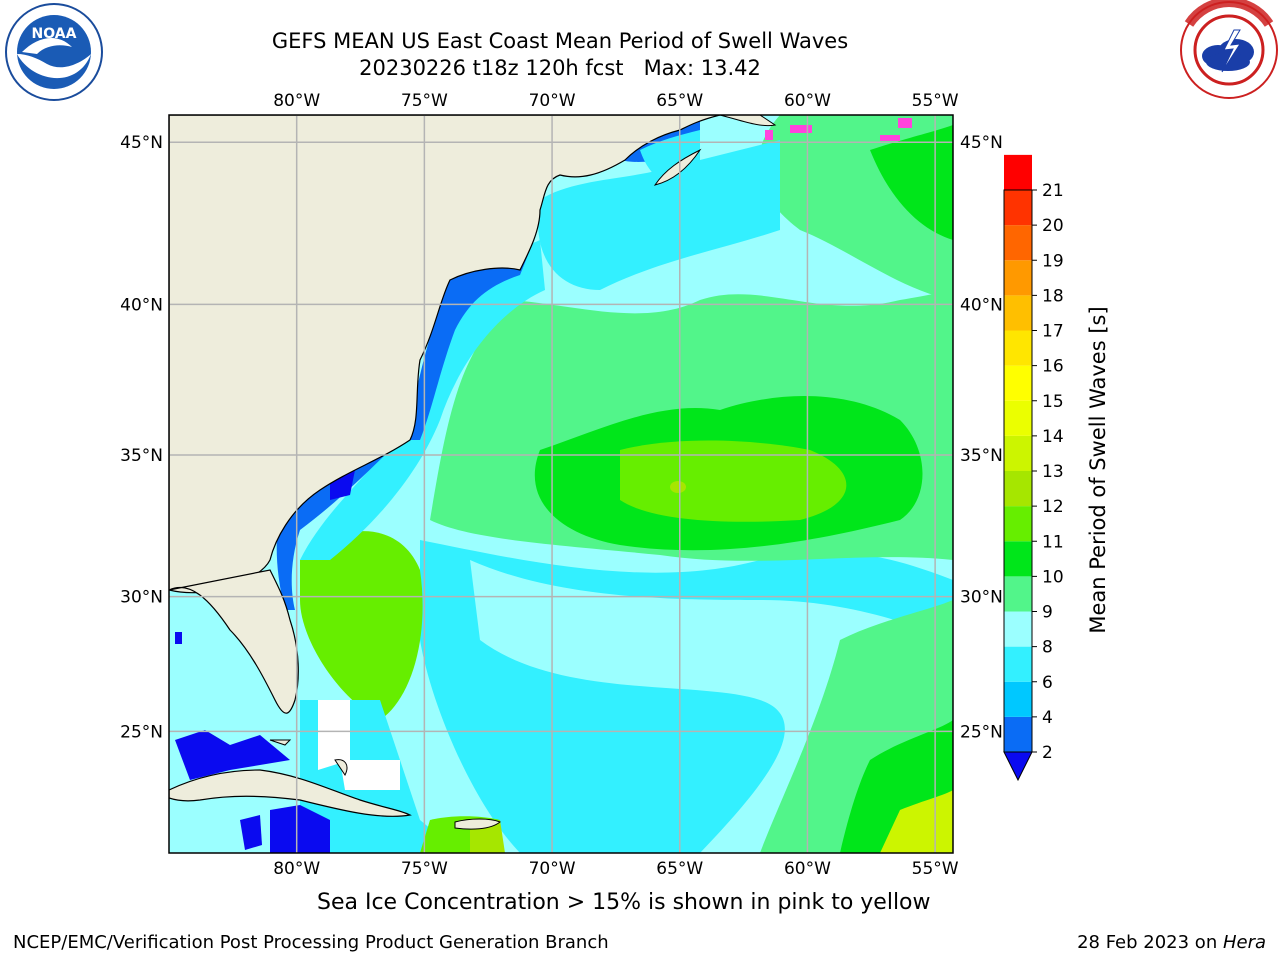  What do you see at coordinates (491, 68) in the screenshot?
I see `forecast-date: 20230226 t18z 120h fcst` at bounding box center [491, 68].